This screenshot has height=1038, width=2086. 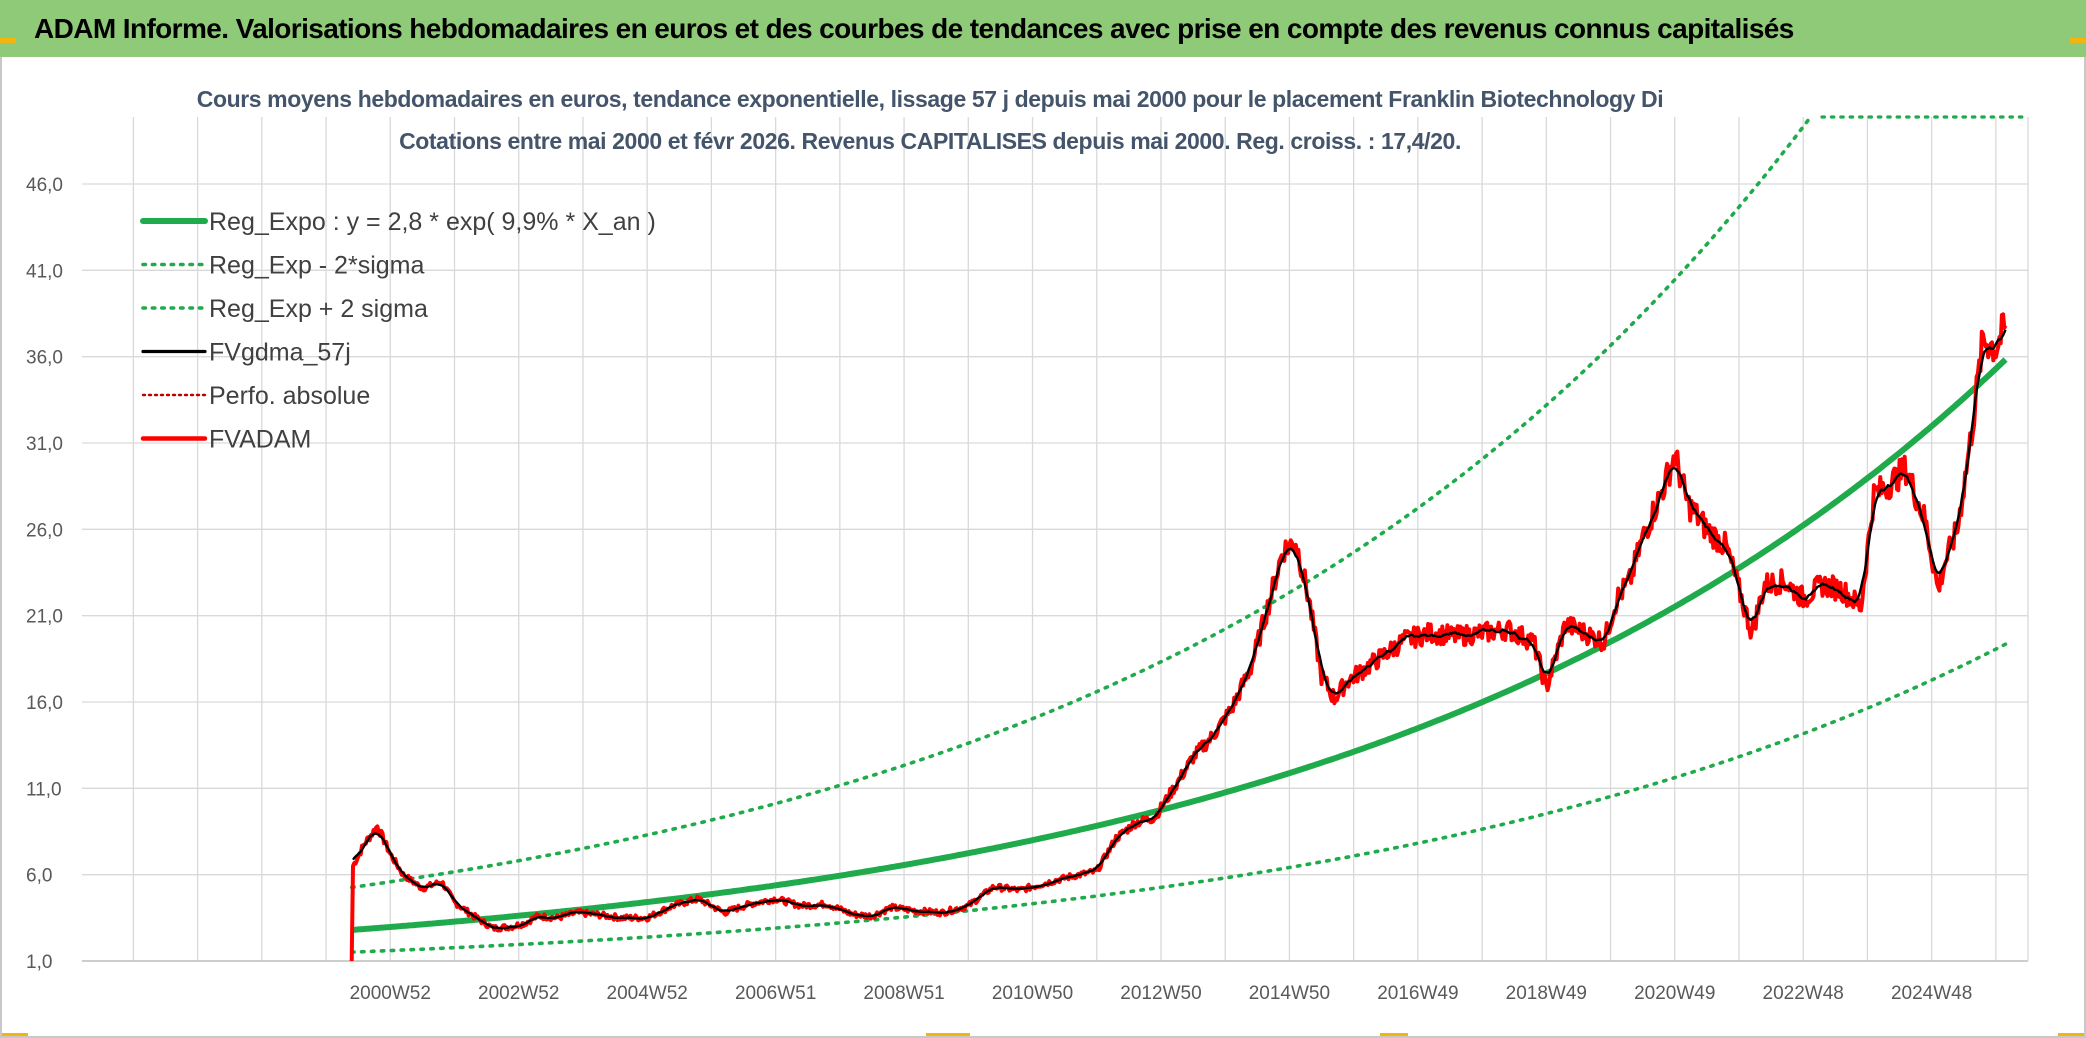 I want to click on y-tick-label: 41,0, so click(x=44, y=271).